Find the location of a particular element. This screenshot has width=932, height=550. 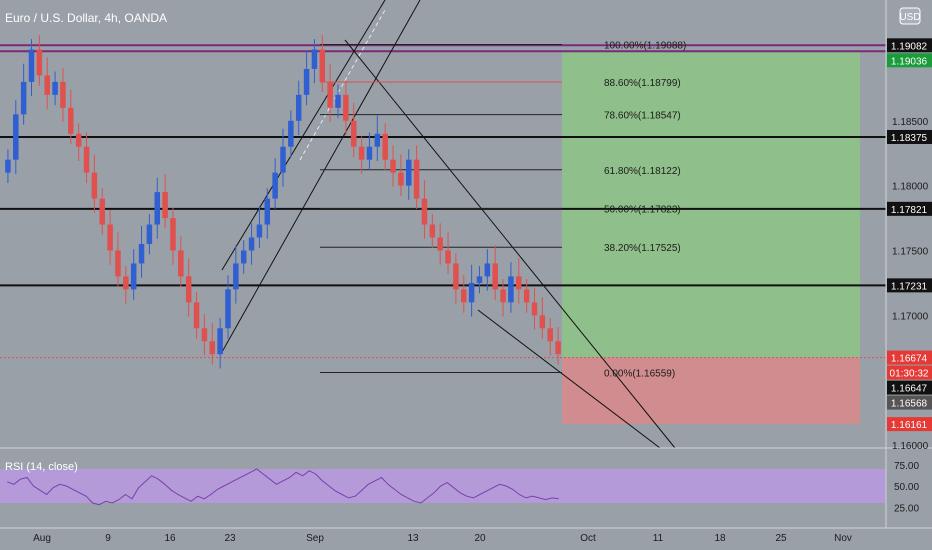

x-tick-label: Sep is located at coordinates (315, 538).